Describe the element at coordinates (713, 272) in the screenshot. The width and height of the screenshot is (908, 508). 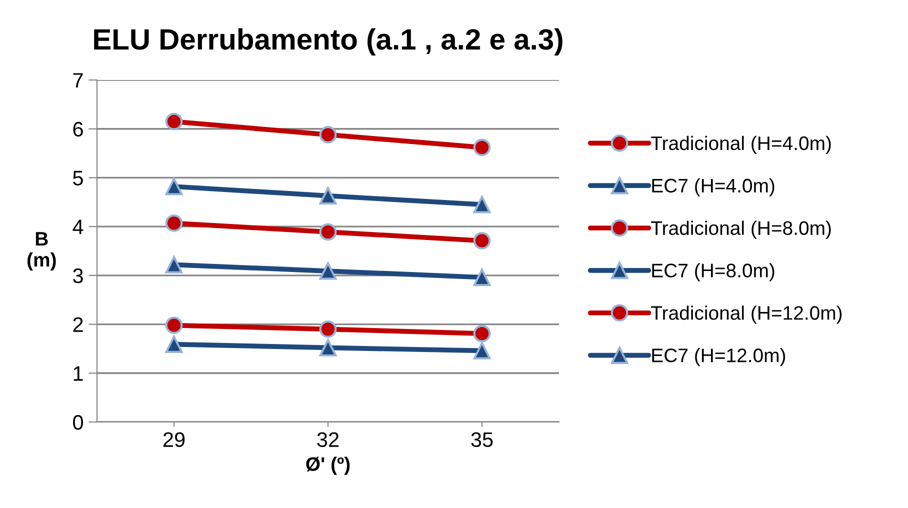
I see `legend-label: EC7 (H=8.0m)` at that location.